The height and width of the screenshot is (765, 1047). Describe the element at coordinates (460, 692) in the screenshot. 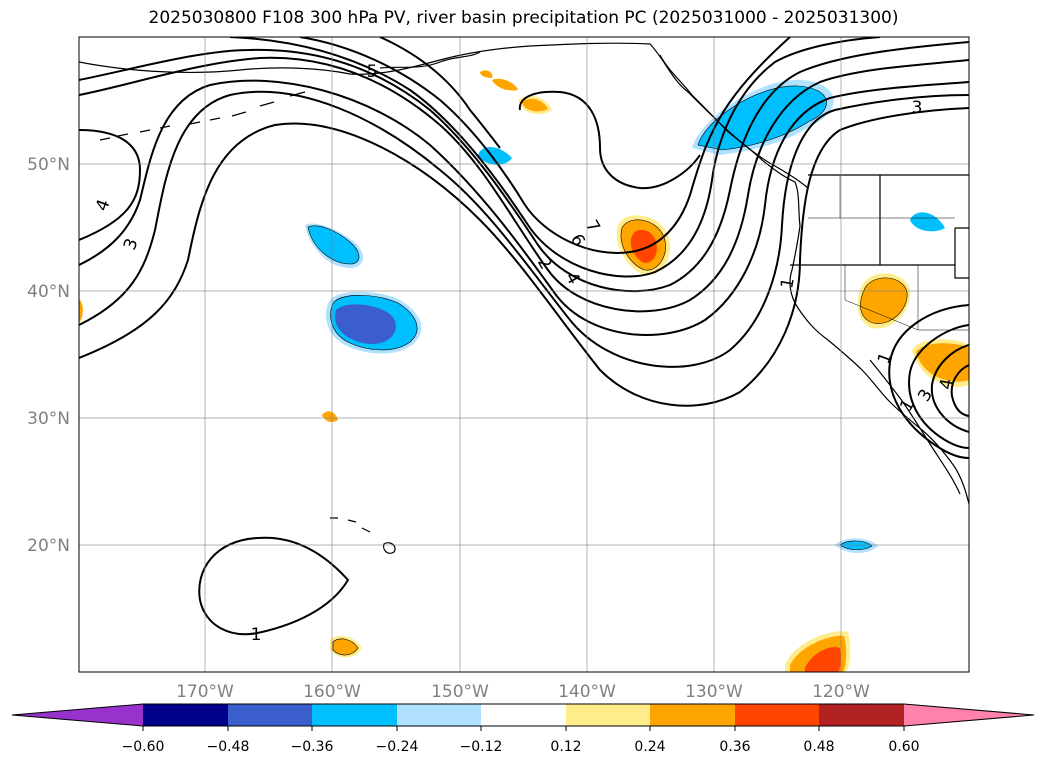

I see `lon-label: 150°W` at that location.